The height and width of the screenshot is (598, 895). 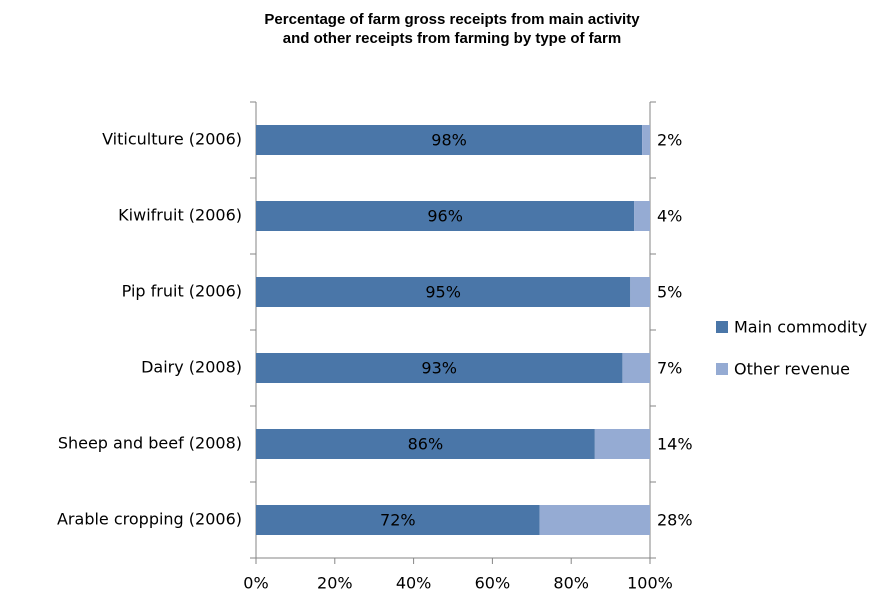 I want to click on data-label: 4%, so click(x=669, y=216).